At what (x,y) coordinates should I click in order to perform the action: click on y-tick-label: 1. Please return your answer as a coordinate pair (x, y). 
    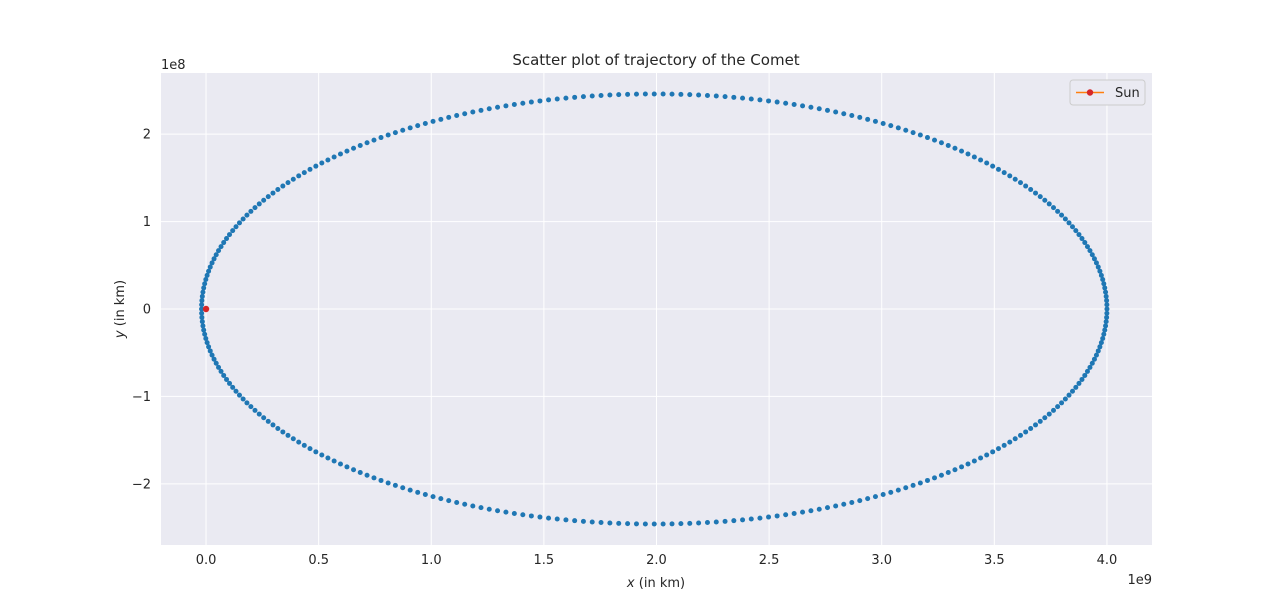
    Looking at the image, I should click on (147, 222).